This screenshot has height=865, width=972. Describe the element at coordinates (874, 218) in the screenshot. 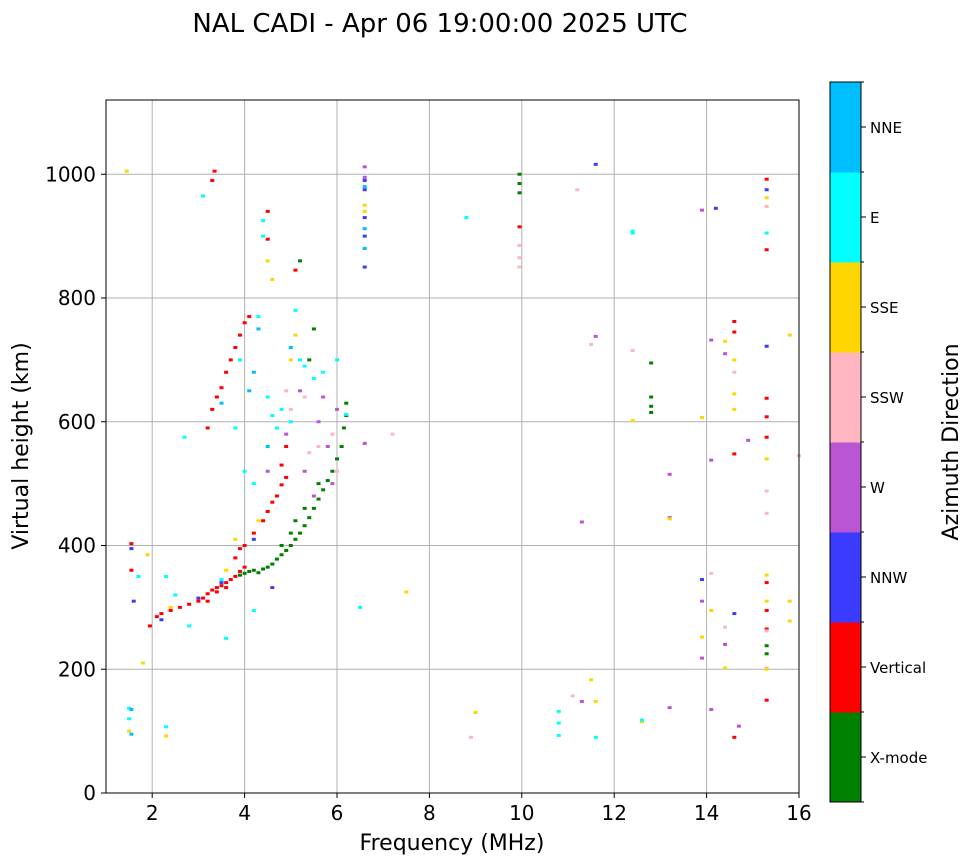

I see `colorbar-tick-label: E` at that location.